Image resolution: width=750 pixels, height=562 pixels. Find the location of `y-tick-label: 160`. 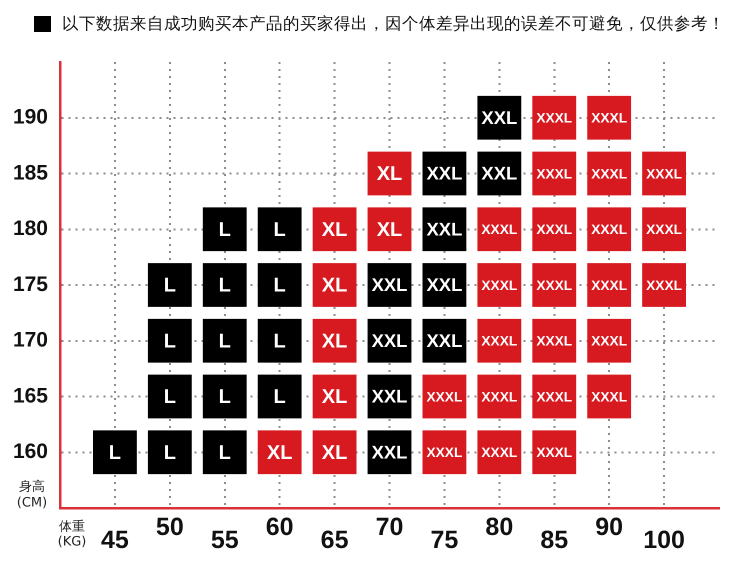

y-tick-label: 160 is located at coordinates (30, 452).